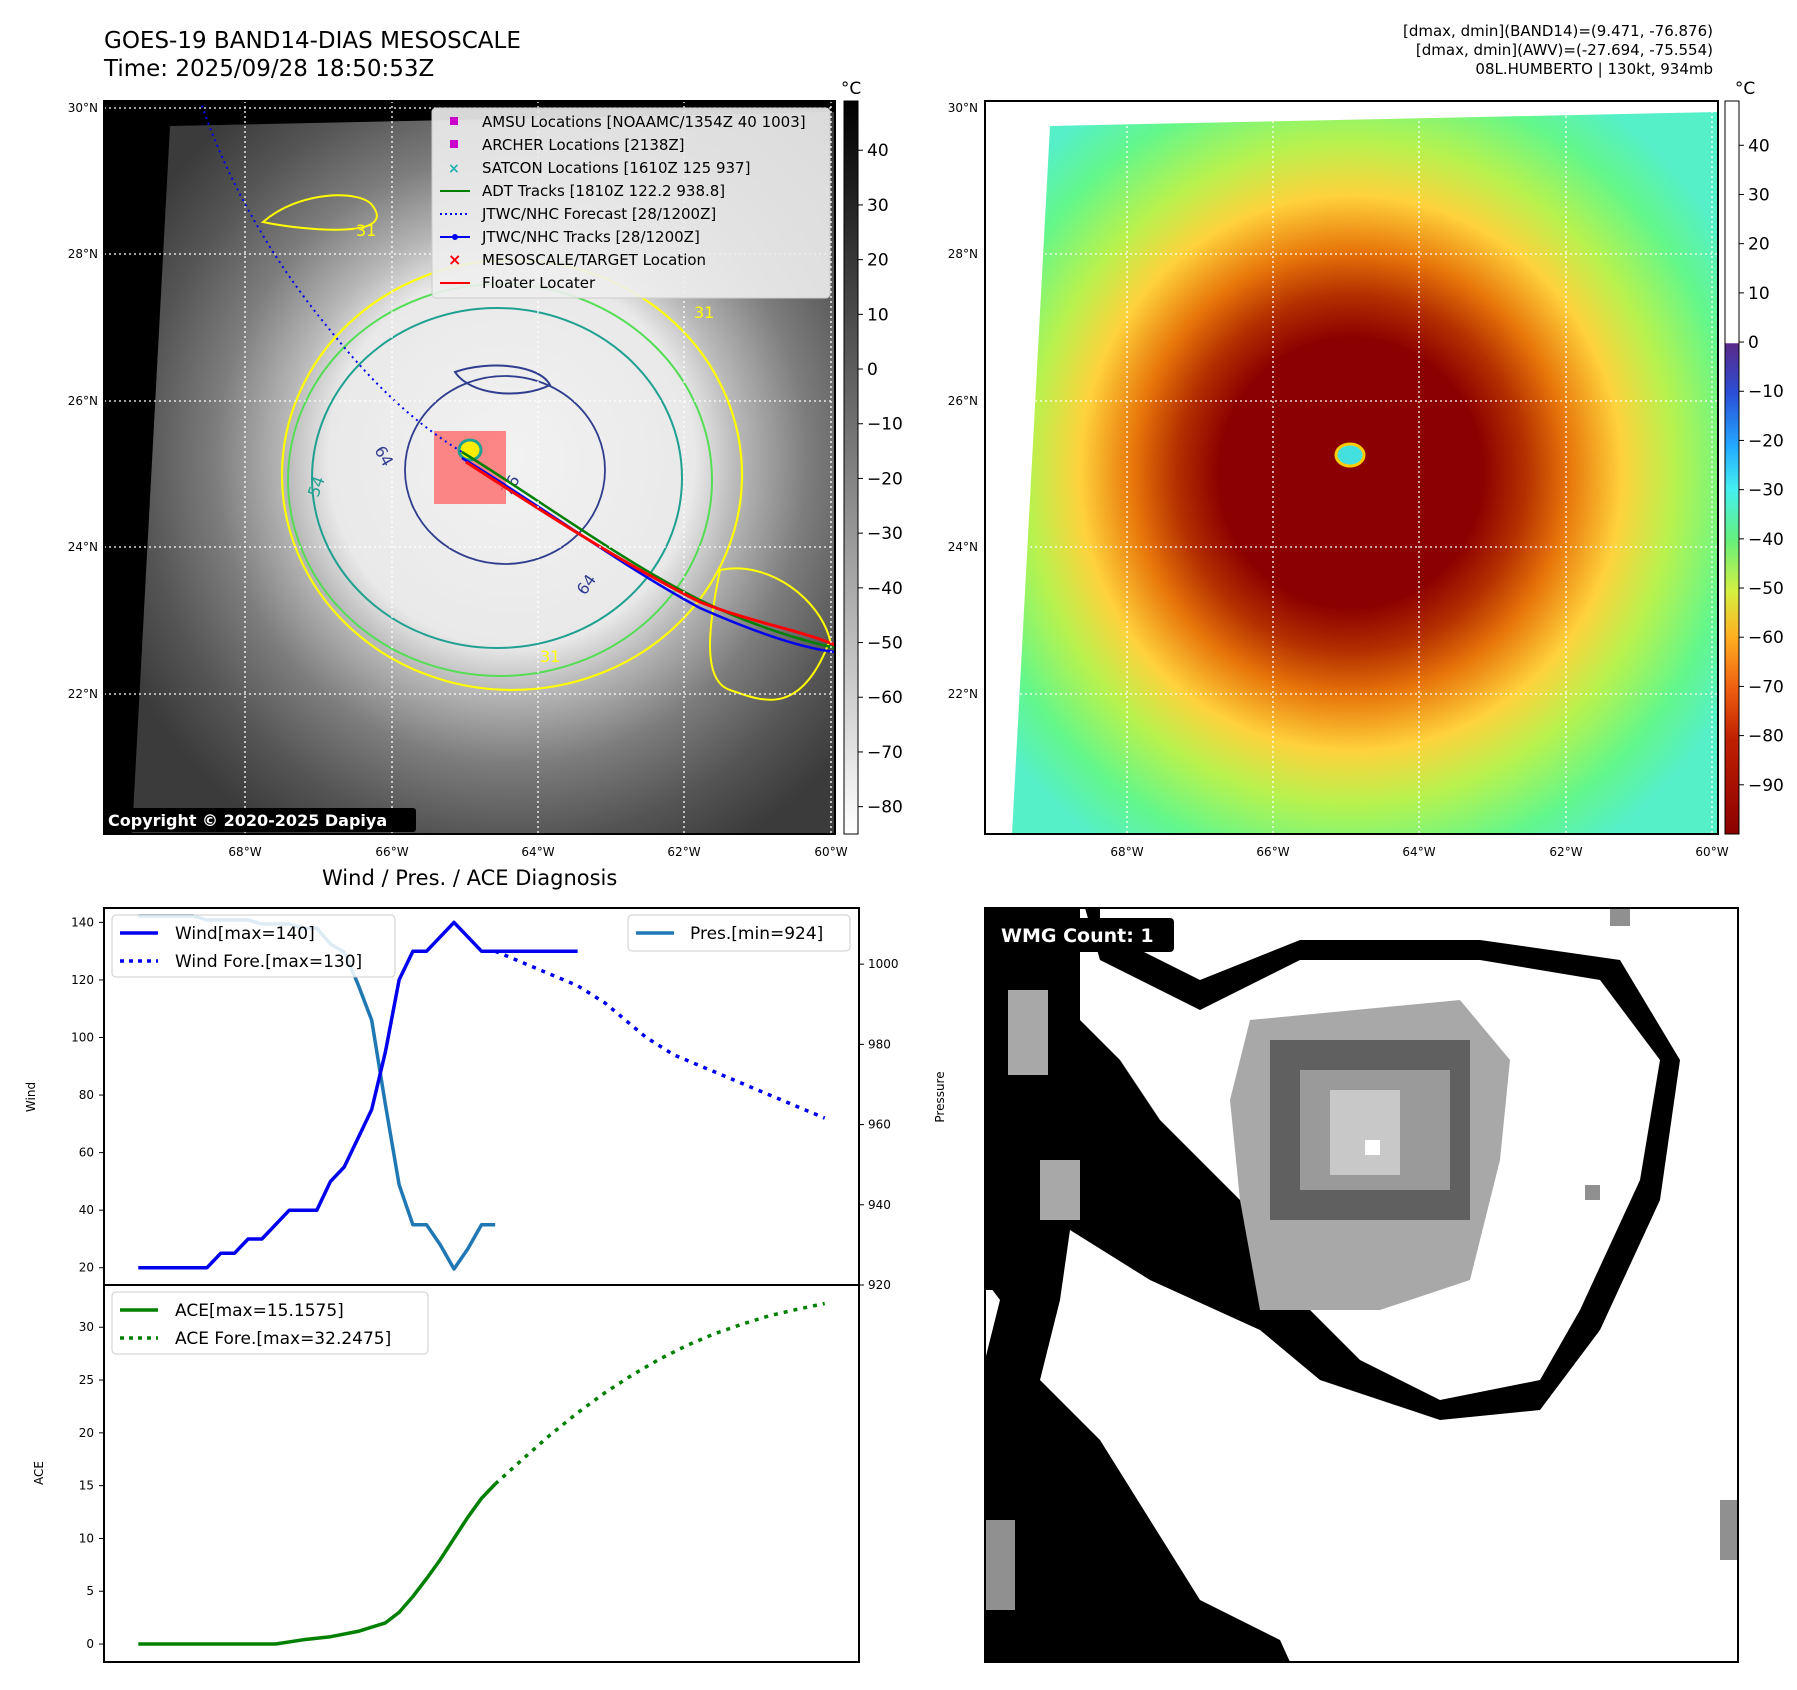  What do you see at coordinates (1732, 467) in the screenshot?
I see `awv-colorbar-bar` at bounding box center [1732, 467].